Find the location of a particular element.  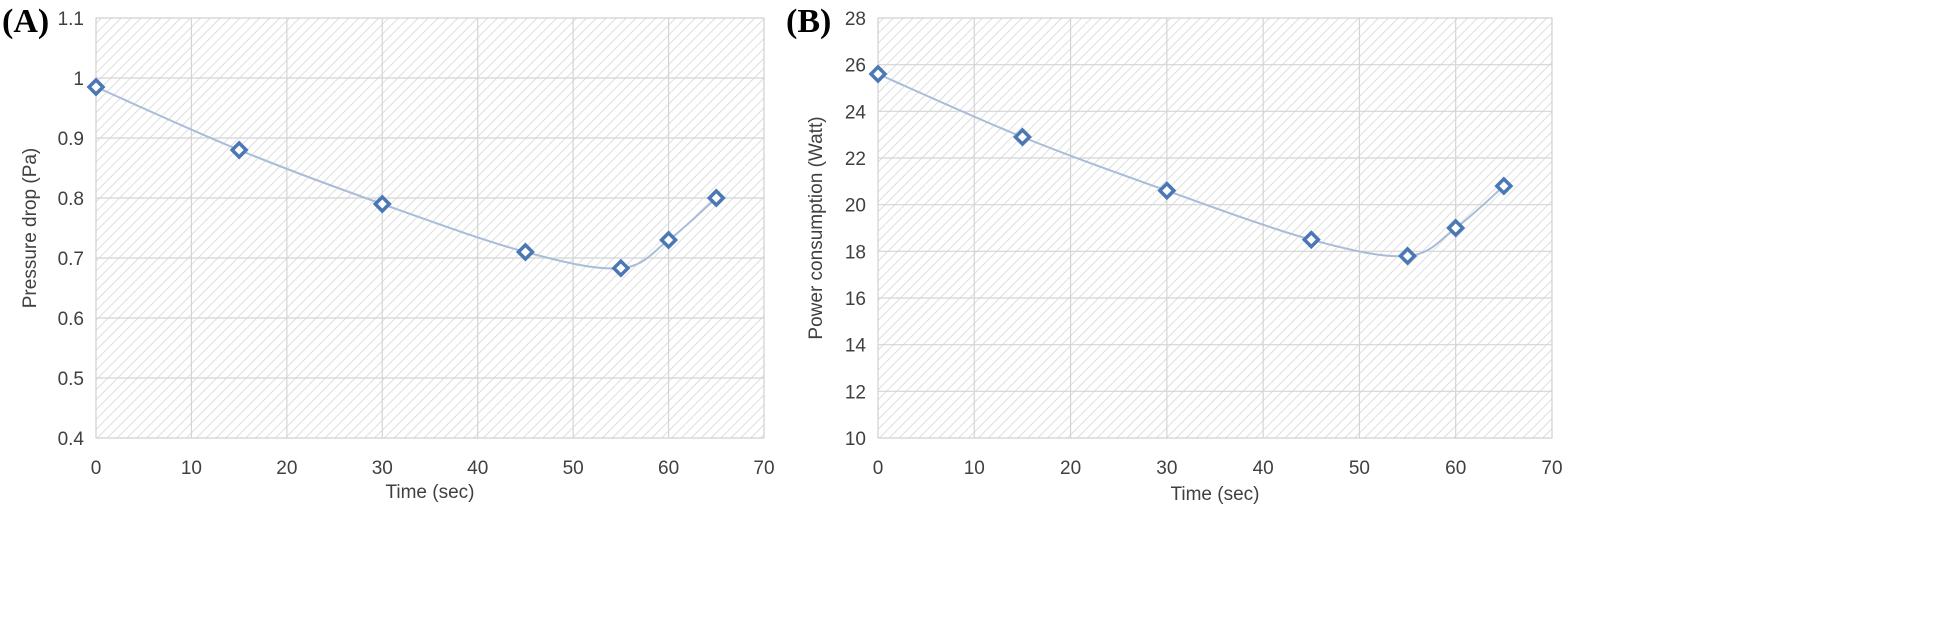

chart-a-x-tick-label: 70 is located at coordinates (763, 468).